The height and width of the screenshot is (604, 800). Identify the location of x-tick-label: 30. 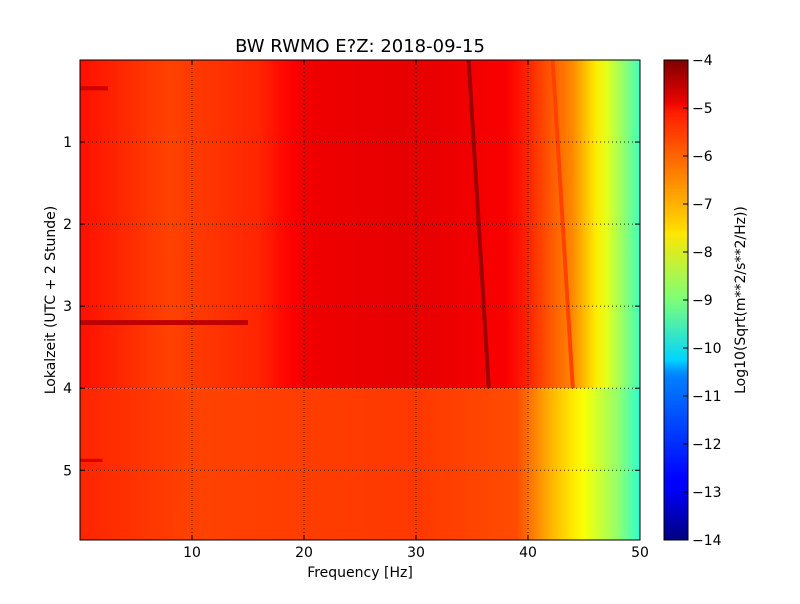
(416, 553).